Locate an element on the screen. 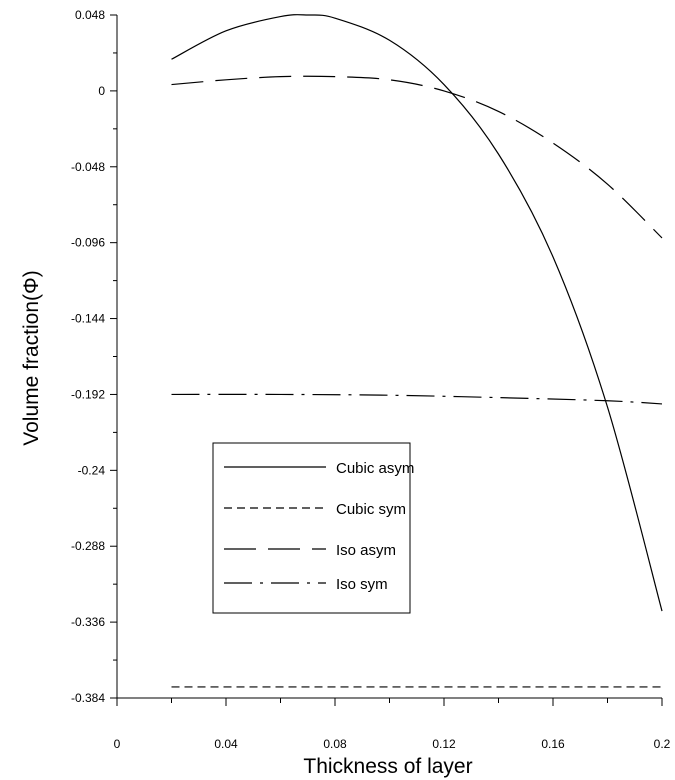 This screenshot has height=780, width=675. y-tick-label: -0.048 is located at coordinates (88, 167).